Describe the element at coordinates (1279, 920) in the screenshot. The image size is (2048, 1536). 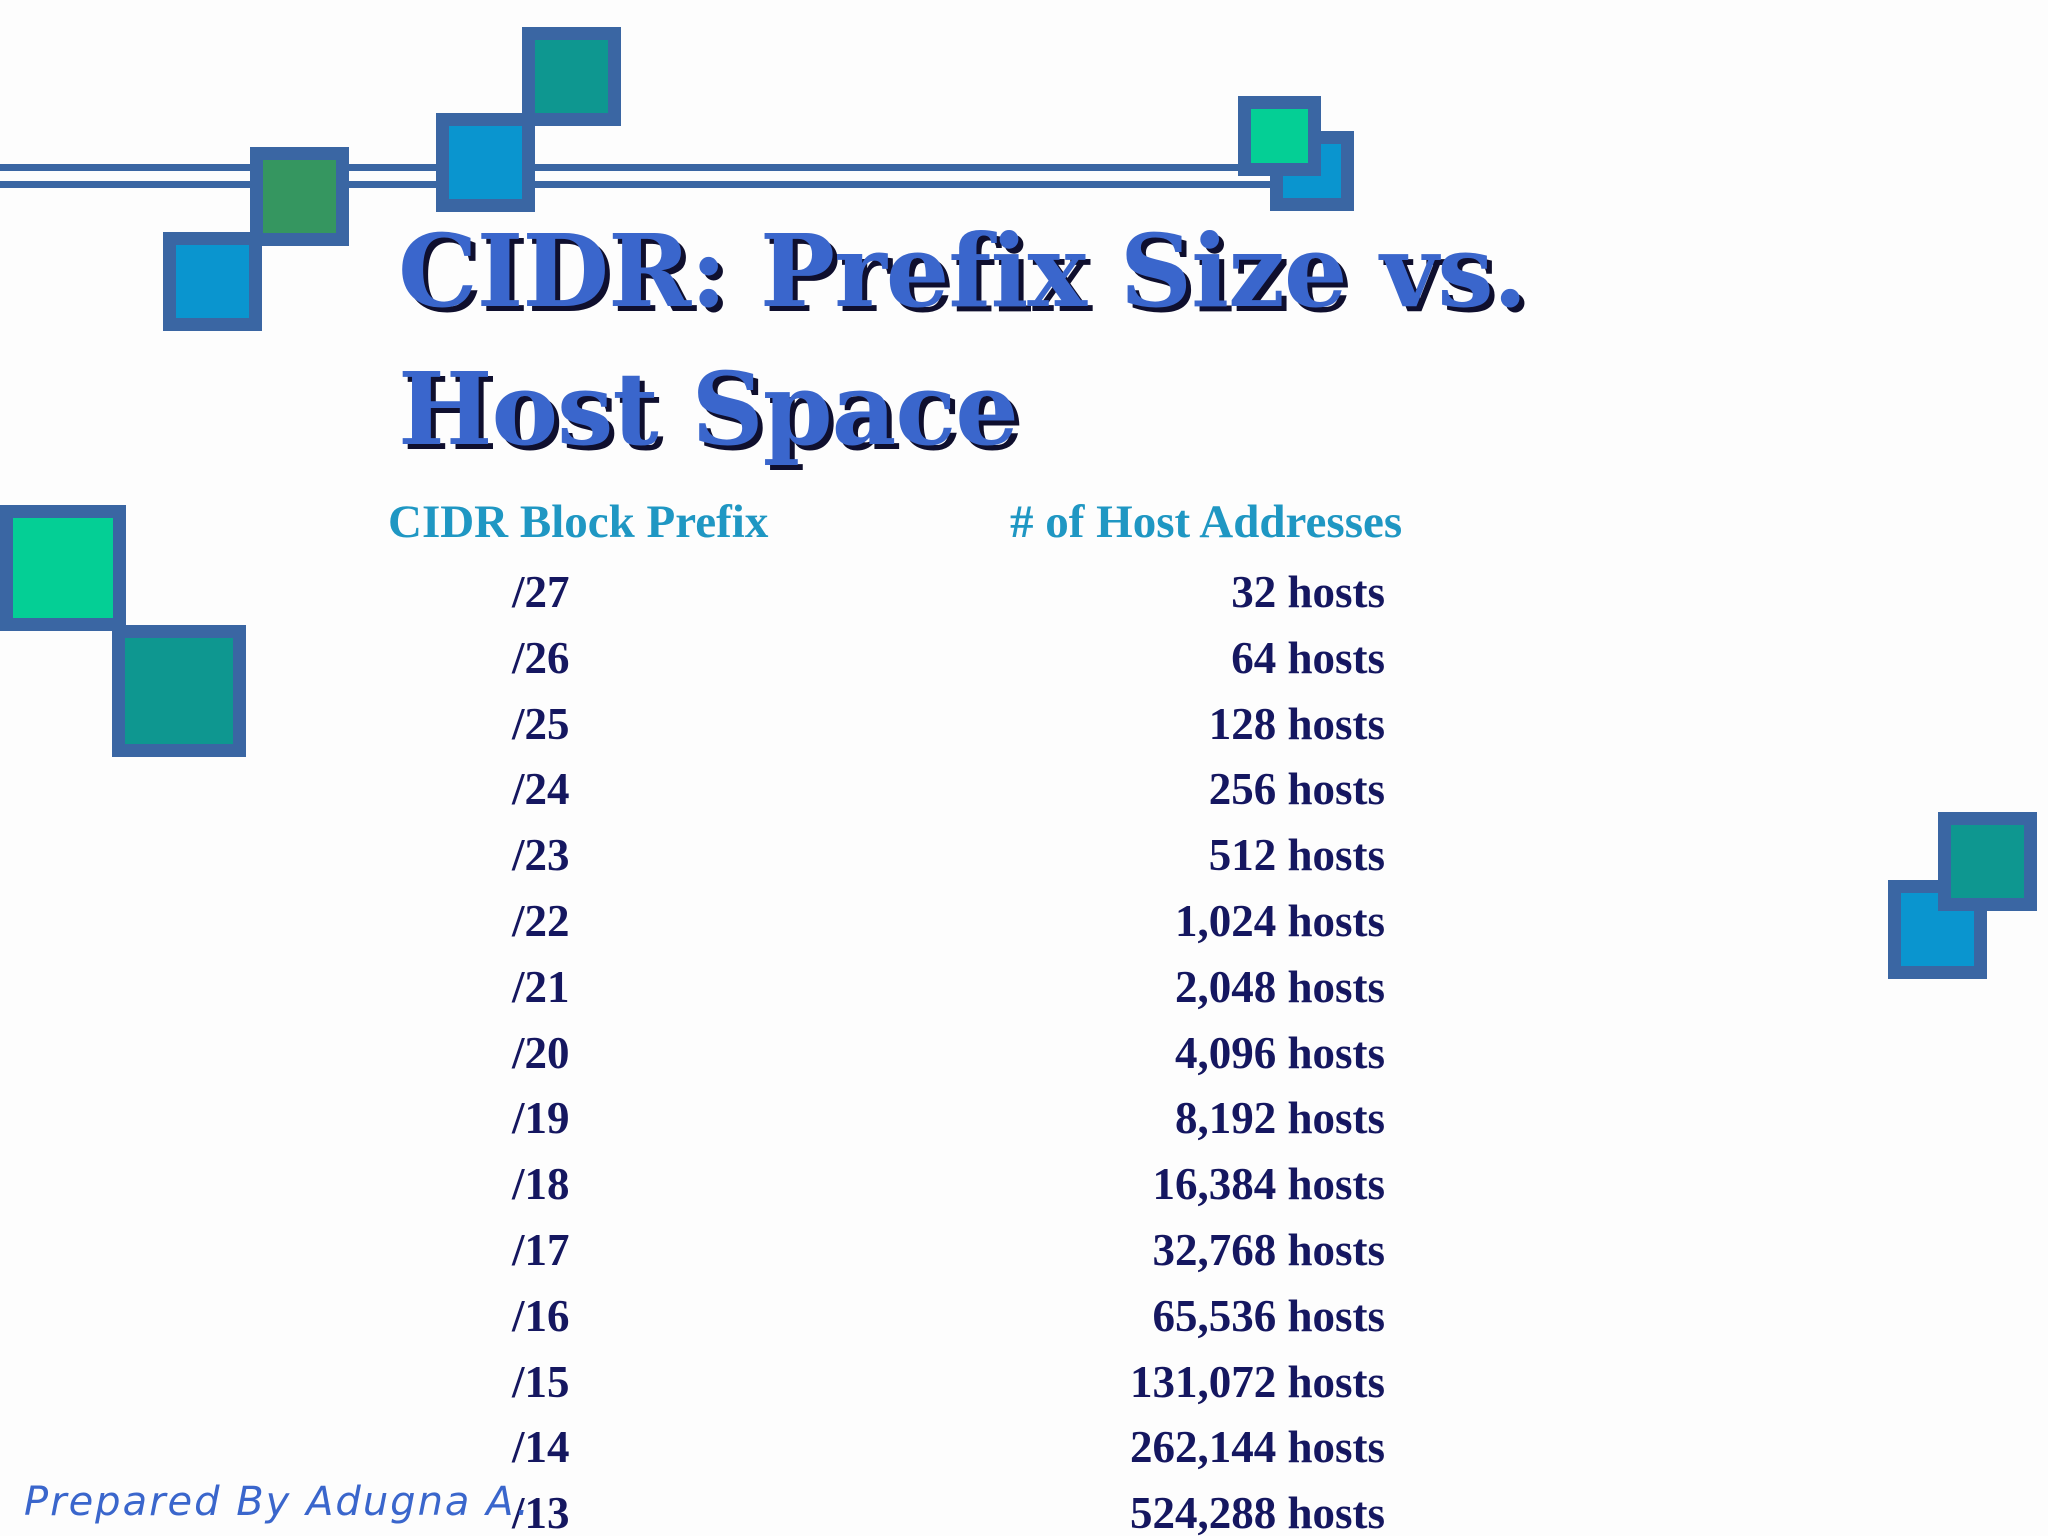
I see `hosts-cell: 1,024 hosts` at that location.